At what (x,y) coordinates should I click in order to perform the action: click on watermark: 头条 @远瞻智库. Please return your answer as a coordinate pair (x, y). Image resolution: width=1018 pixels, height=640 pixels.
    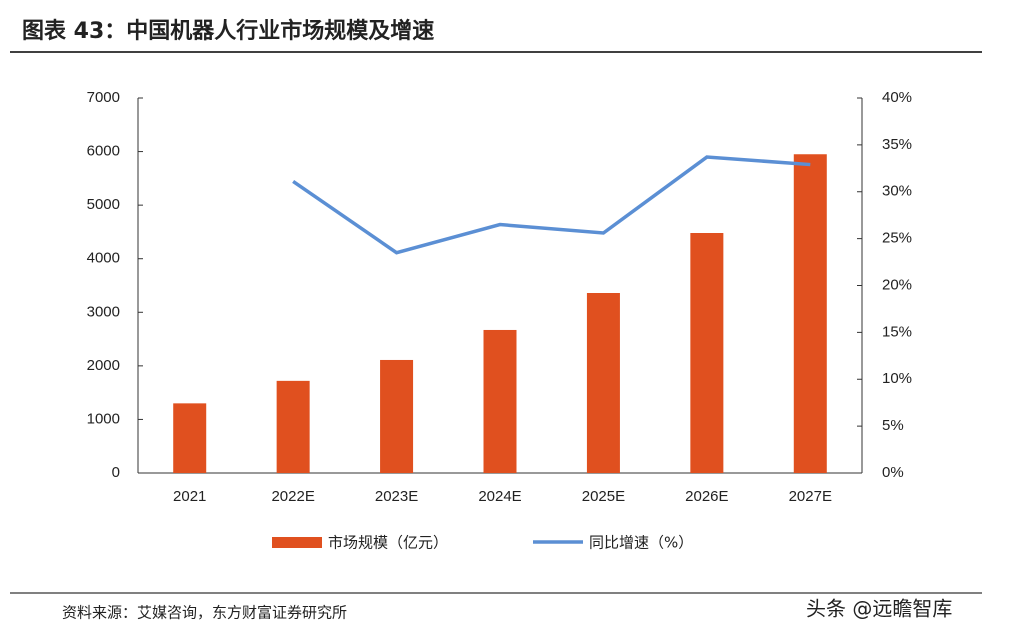
    Looking at the image, I should click on (879, 609).